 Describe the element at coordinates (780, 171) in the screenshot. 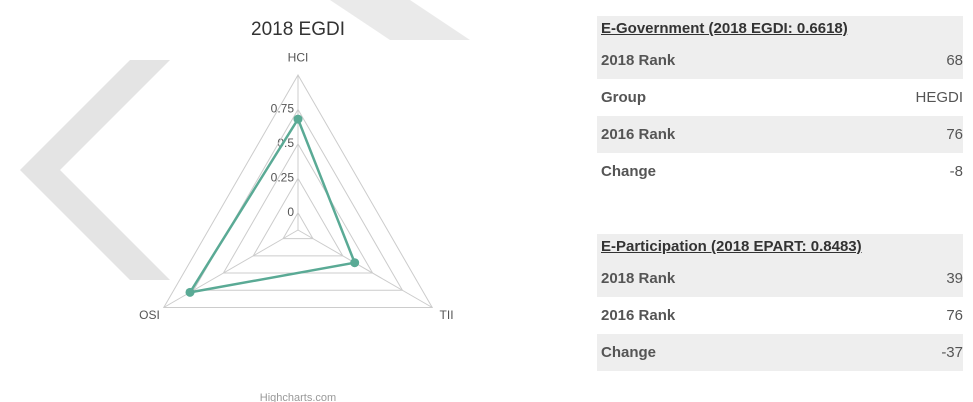

I see `table-row: Change -8` at that location.